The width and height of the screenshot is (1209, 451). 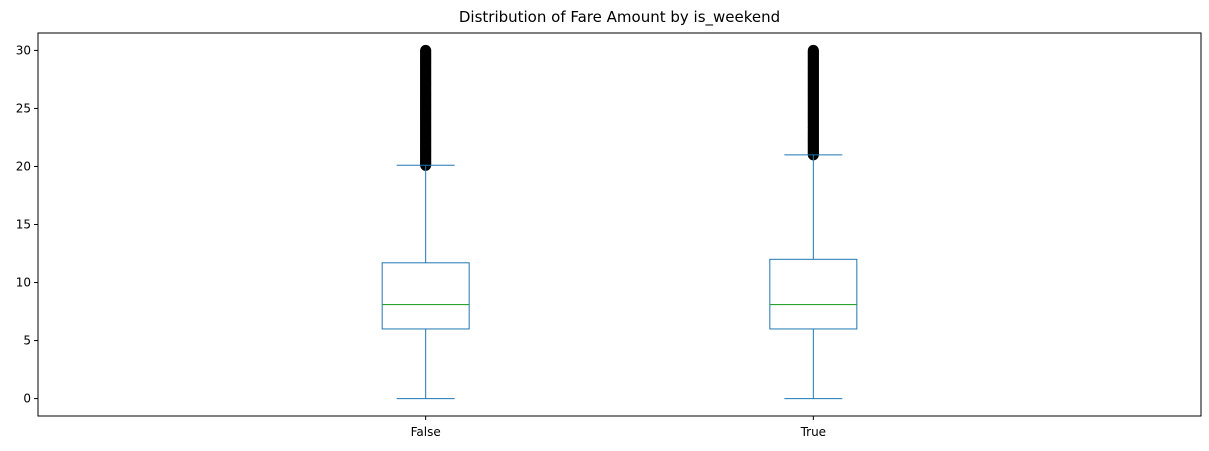 What do you see at coordinates (23, 50) in the screenshot?
I see `y-tick-label: 30` at bounding box center [23, 50].